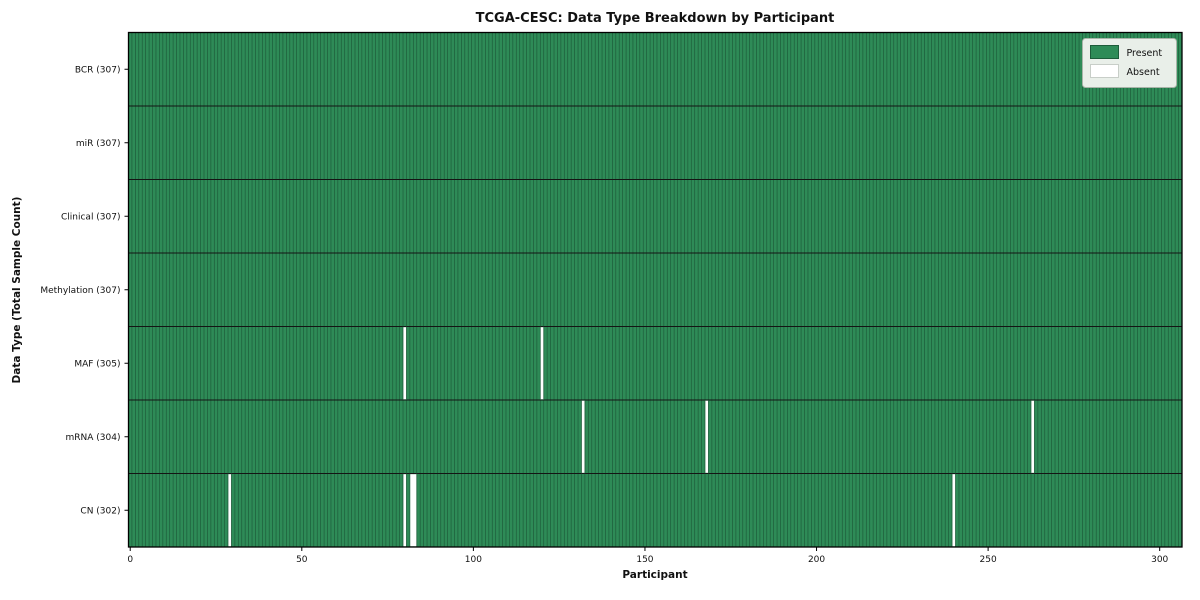 The width and height of the screenshot is (1200, 600). Describe the element at coordinates (1104, 71) in the screenshot. I see `legend-swatch-absent` at that location.